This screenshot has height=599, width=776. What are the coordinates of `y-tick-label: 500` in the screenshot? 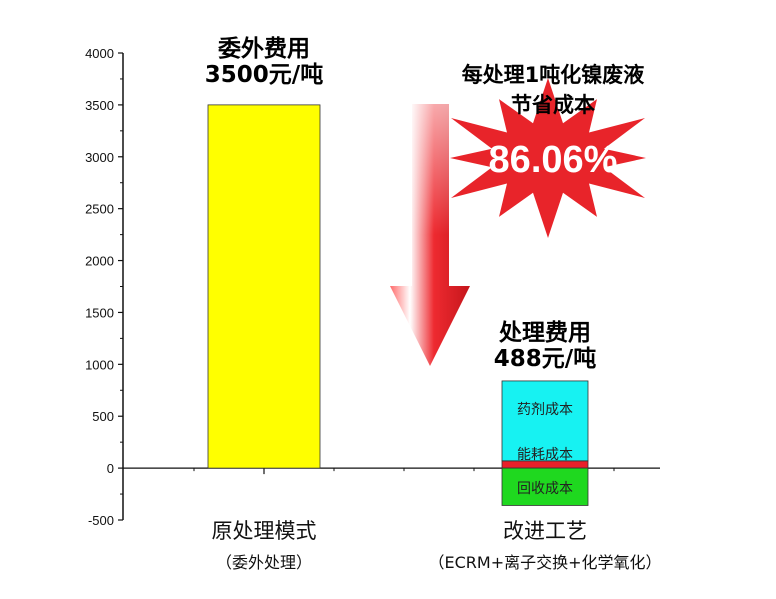 It's located at (103, 416).